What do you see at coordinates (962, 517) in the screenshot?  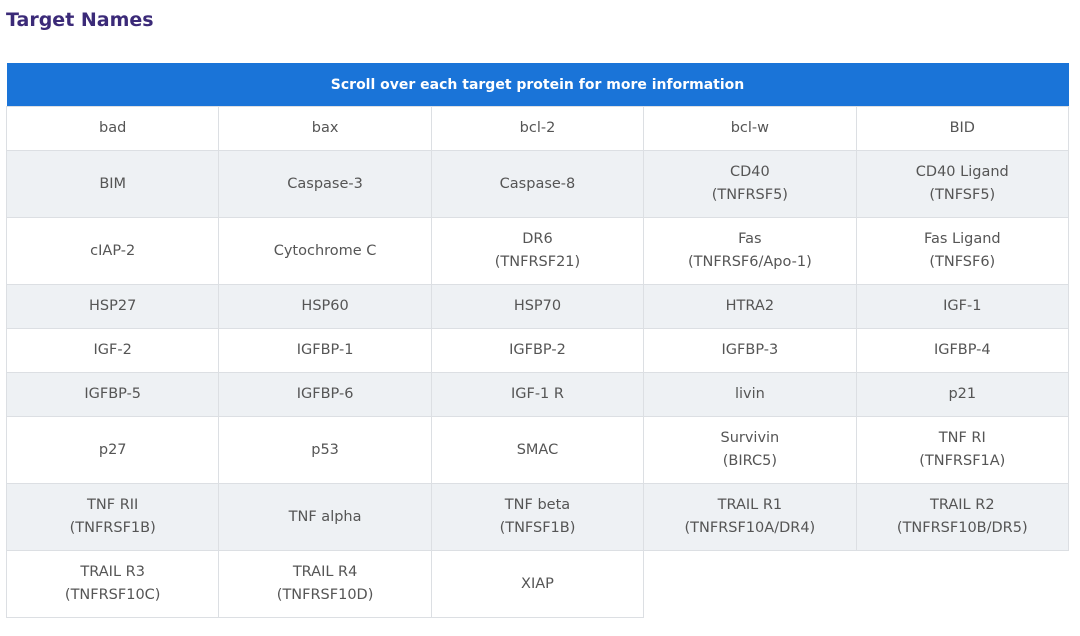 I see `target-cell: TRAIL R2 (TNFRSF10B/DR5)` at bounding box center [962, 517].